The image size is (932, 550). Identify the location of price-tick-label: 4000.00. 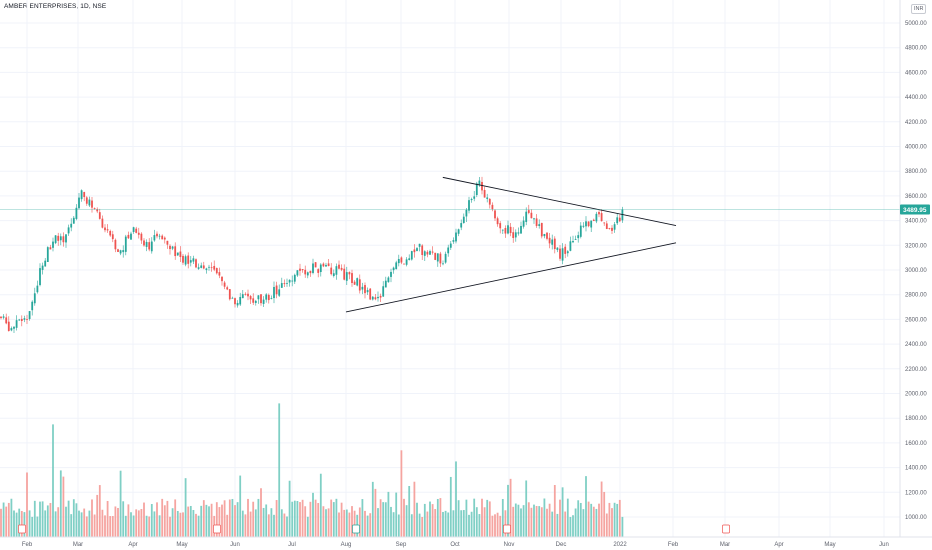
(916, 148).